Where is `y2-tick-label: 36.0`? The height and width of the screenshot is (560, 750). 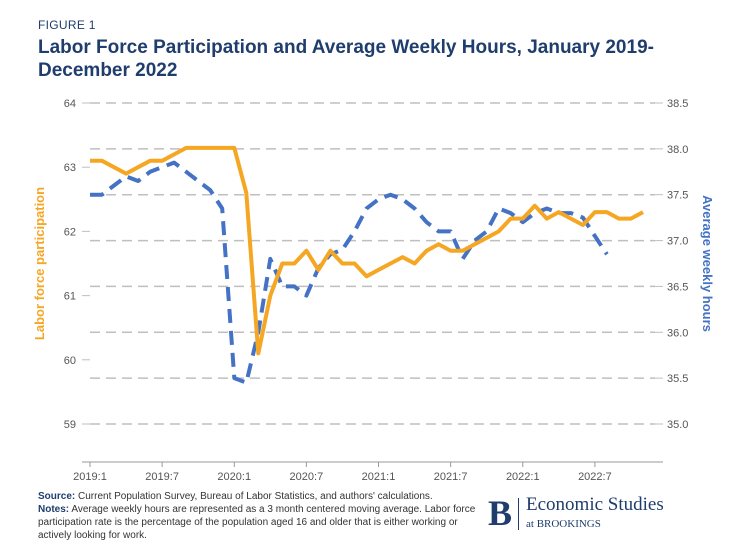
y2-tick-label: 36.0 is located at coordinates (677, 333).